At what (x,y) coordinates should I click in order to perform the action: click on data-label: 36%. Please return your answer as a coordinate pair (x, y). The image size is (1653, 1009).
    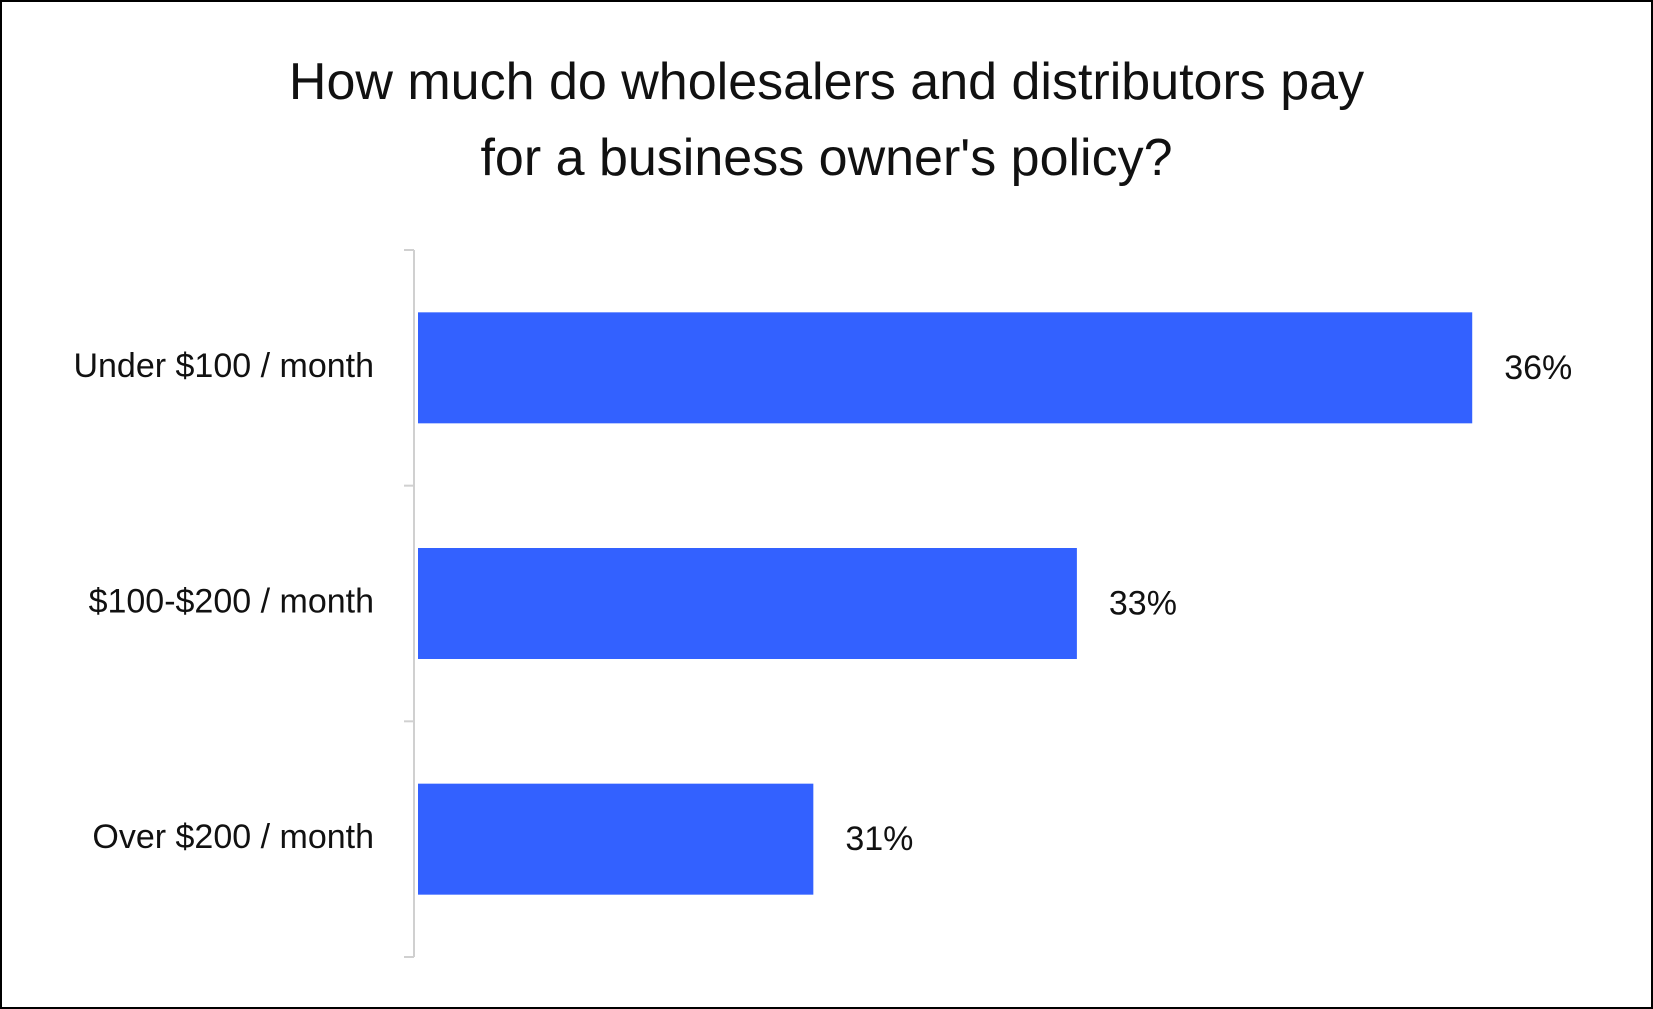
    Looking at the image, I should click on (1538, 368).